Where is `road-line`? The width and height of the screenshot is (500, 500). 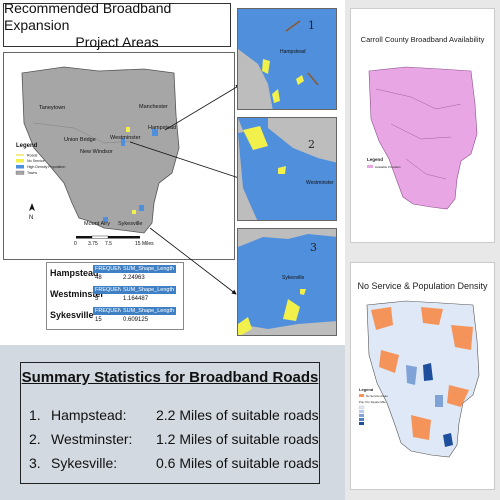
road-line is located at coordinates (84, 133).